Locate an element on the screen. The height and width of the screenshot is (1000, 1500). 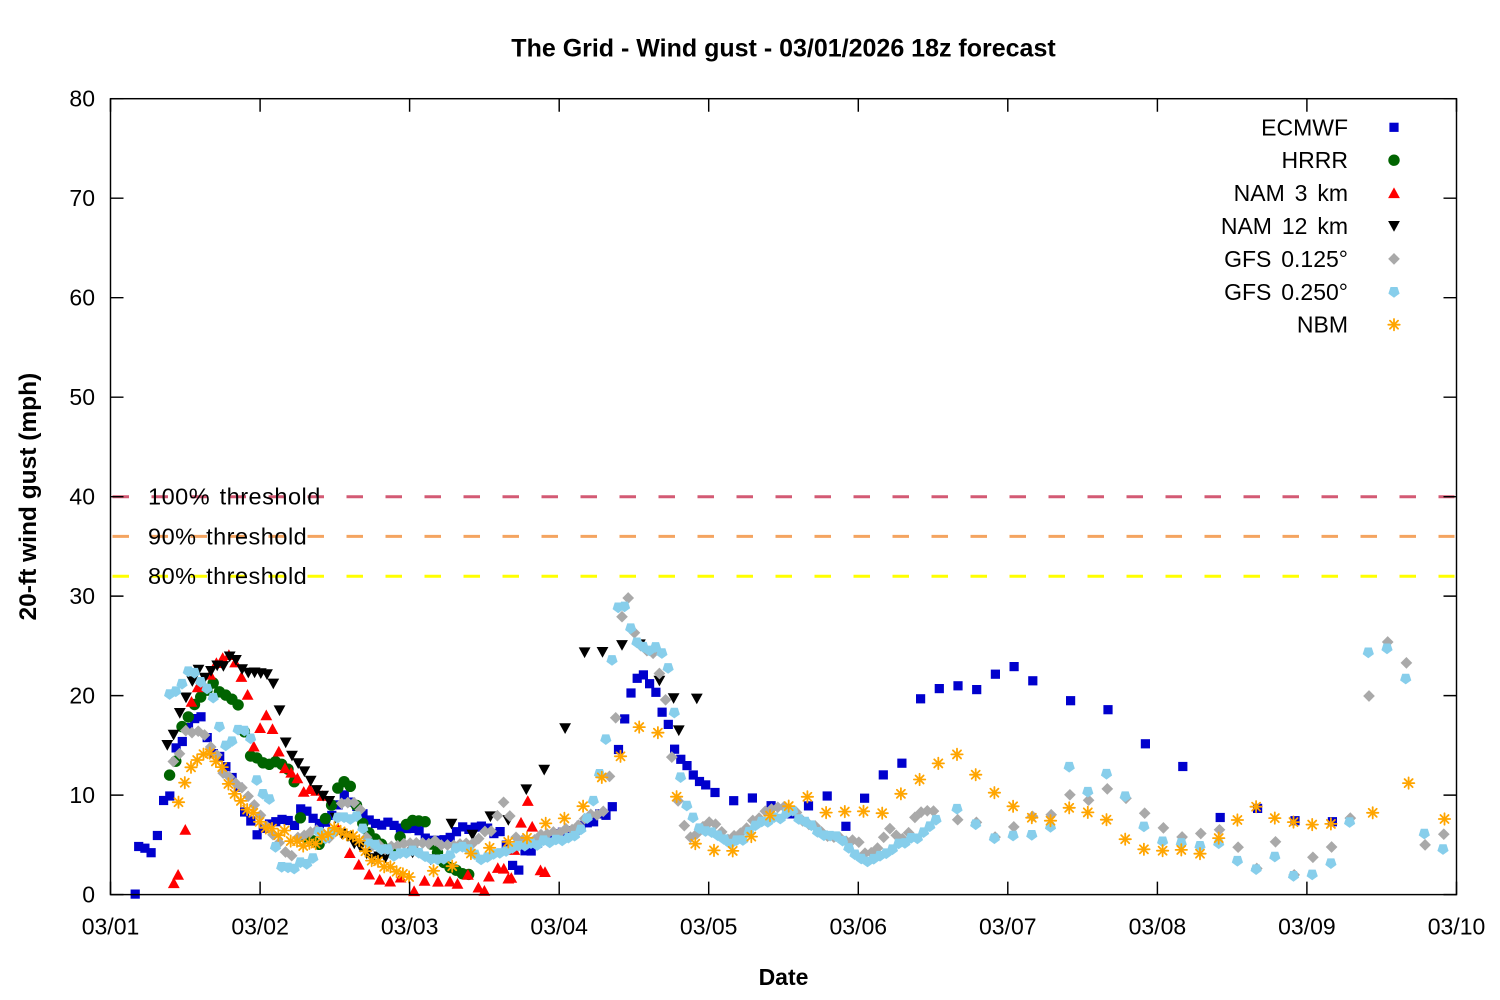
svg-text: 100% threshold is located at coordinates (234, 497).